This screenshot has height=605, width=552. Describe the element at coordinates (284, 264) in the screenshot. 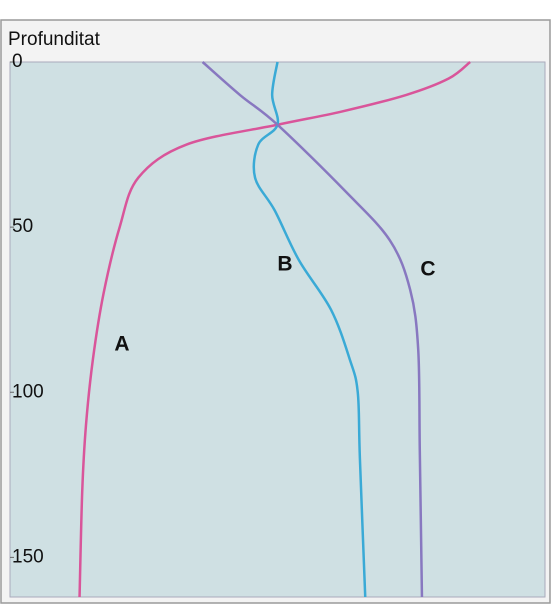

I see `series-label: B` at that location.